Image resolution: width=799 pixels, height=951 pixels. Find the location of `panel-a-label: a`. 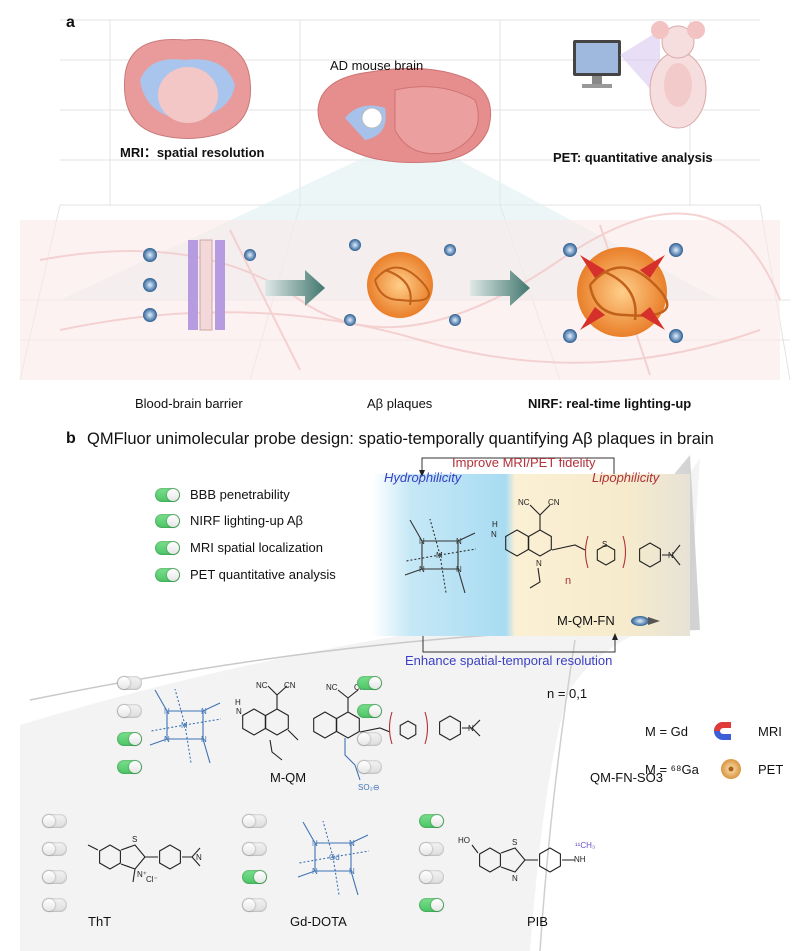

panel-a-label: a is located at coordinates (70, 22).